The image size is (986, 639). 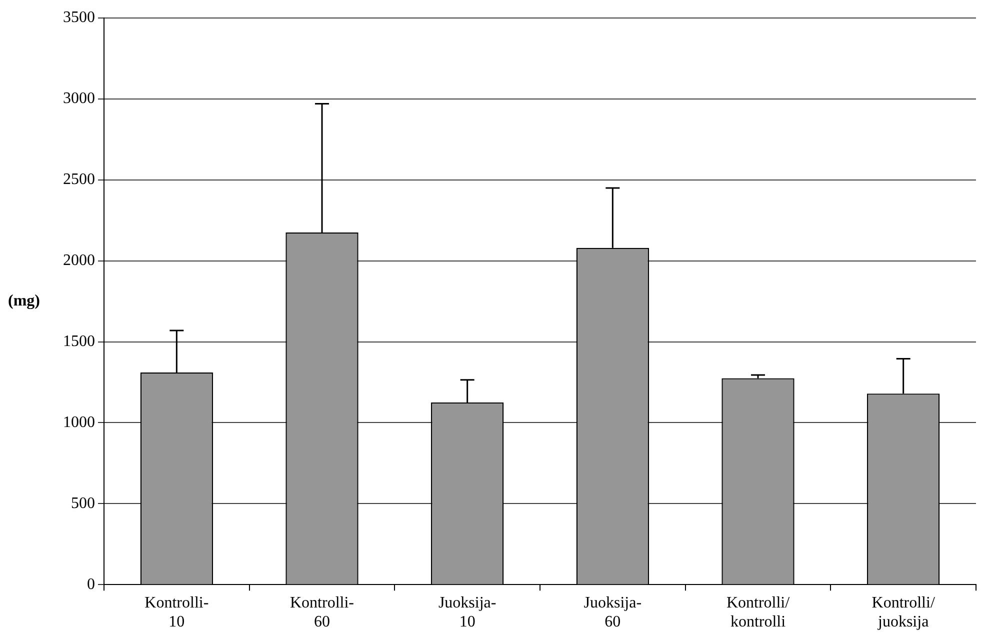 I want to click on y-tick-label: 3000, so click(x=79, y=99).